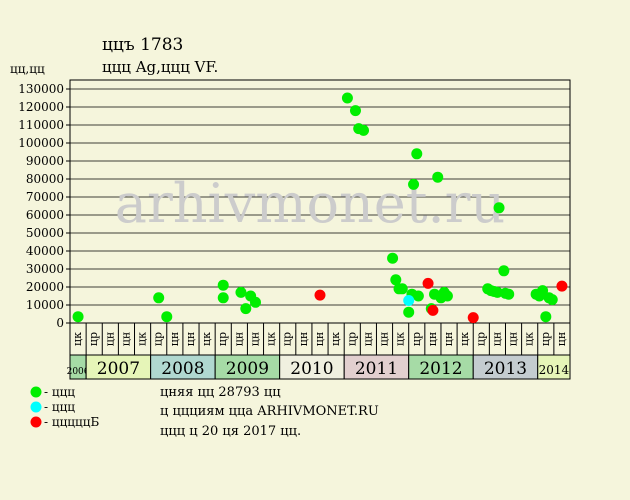 The height and width of the screenshot is (500, 630). I want to click on y-tick-label: 70000, so click(45, 197).